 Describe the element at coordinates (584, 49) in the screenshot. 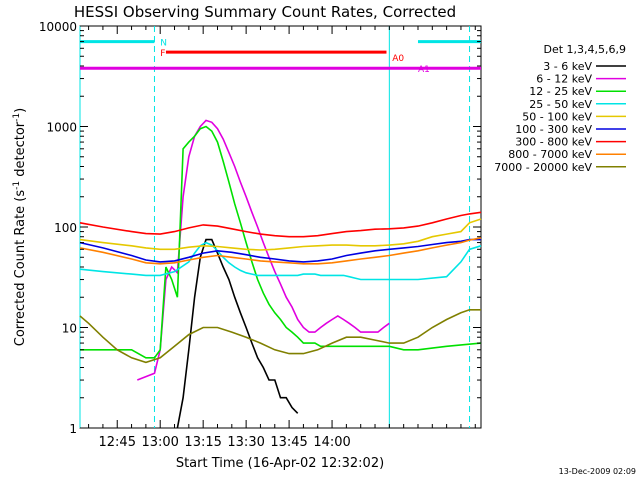

I see `legend-title: Det 1,3,4,5,6,9` at that location.